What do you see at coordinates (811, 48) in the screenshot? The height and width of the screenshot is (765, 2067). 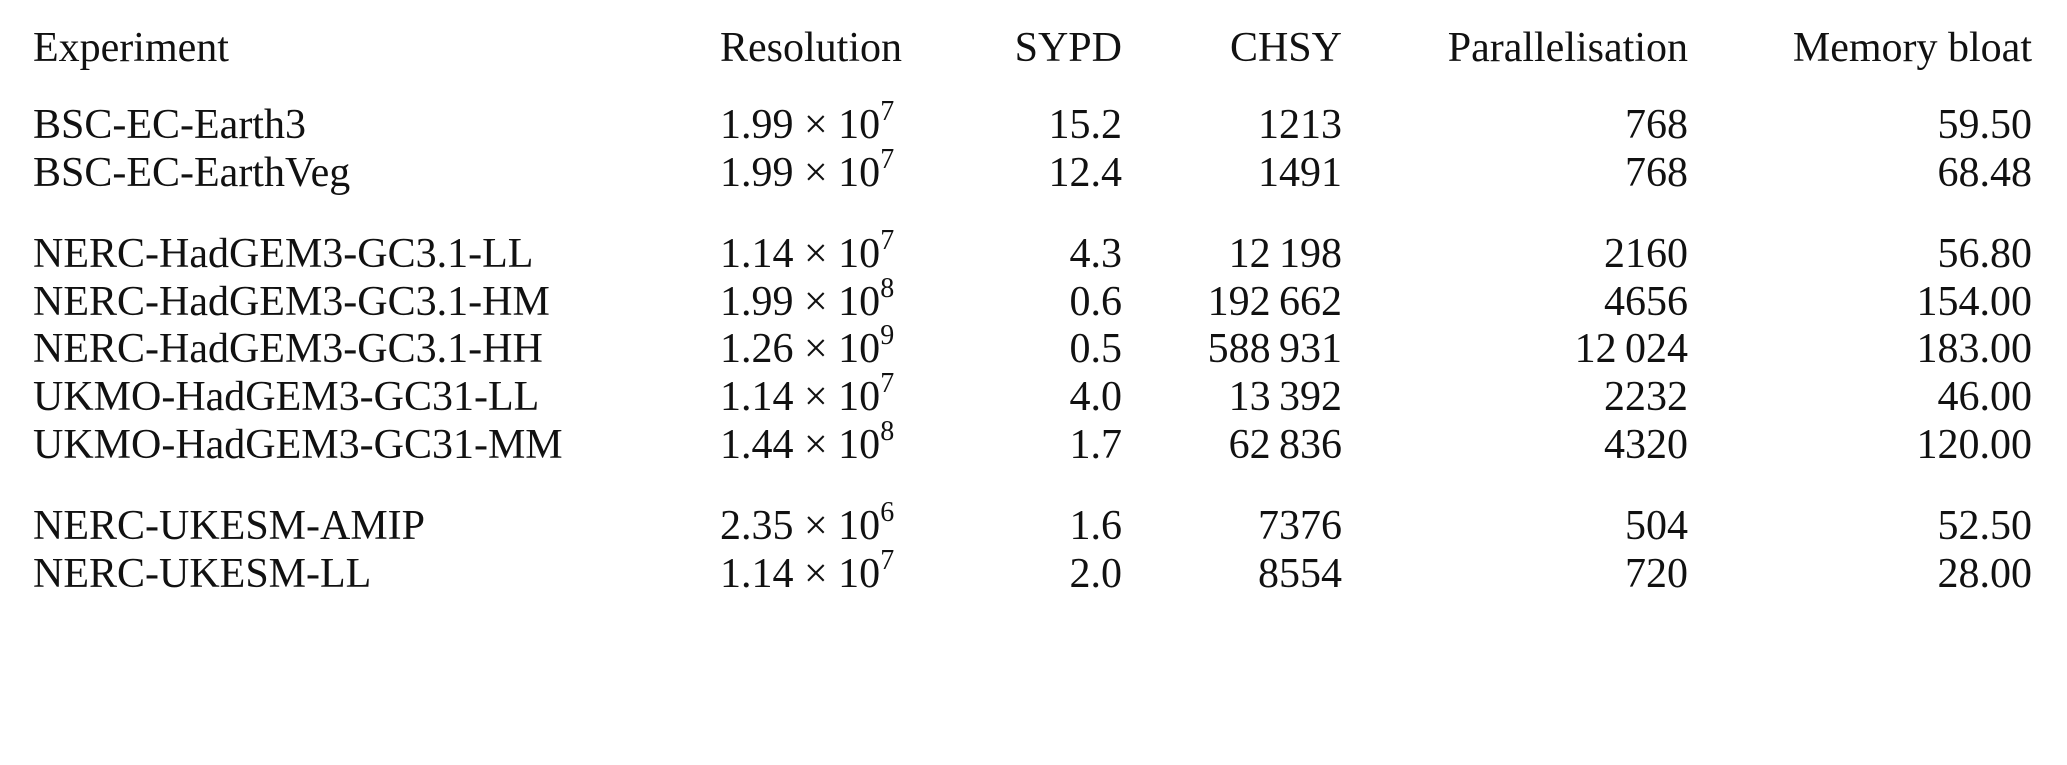 I see `column-header: Resolution` at bounding box center [811, 48].